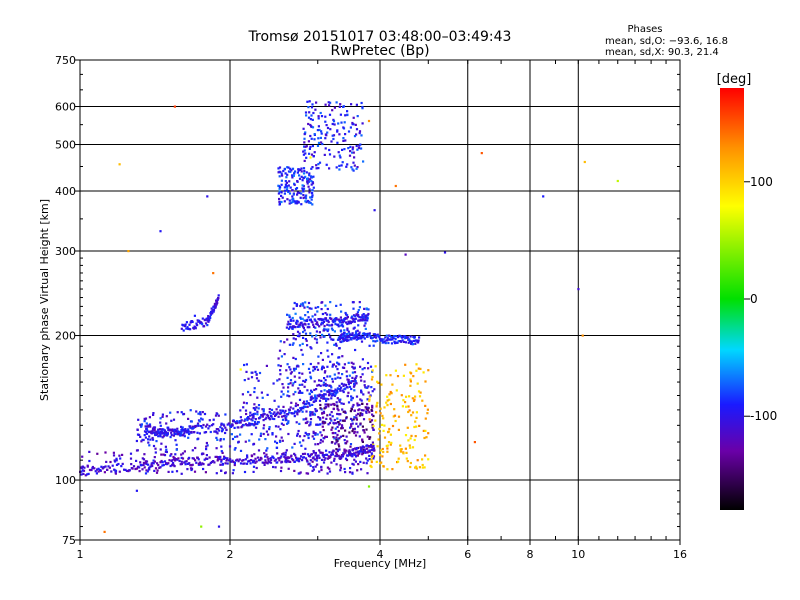  What do you see at coordinates (379, 51) in the screenshot?
I see `chart-subtitle: RwPretec (Bp)` at bounding box center [379, 51].